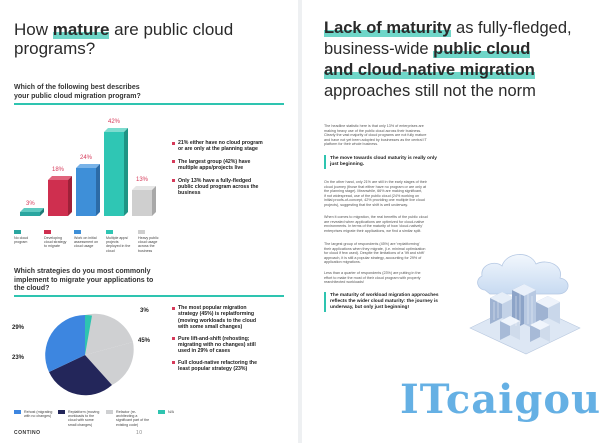 This screenshot has height=443, width=600. I want to click on legend-label-2: Developing cloud strategy to migrate, so click(55, 242).